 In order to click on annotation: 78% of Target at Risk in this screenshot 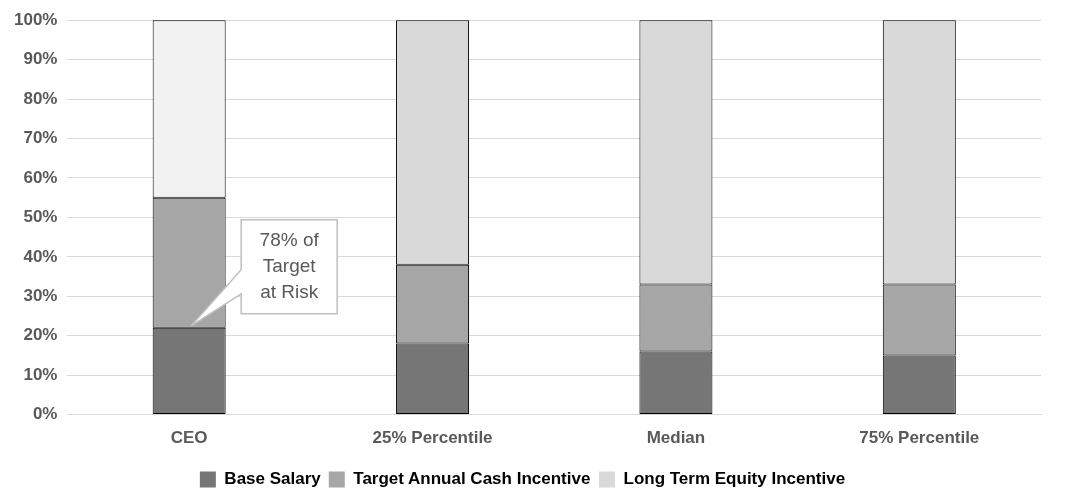, I will do `click(289, 265)`.